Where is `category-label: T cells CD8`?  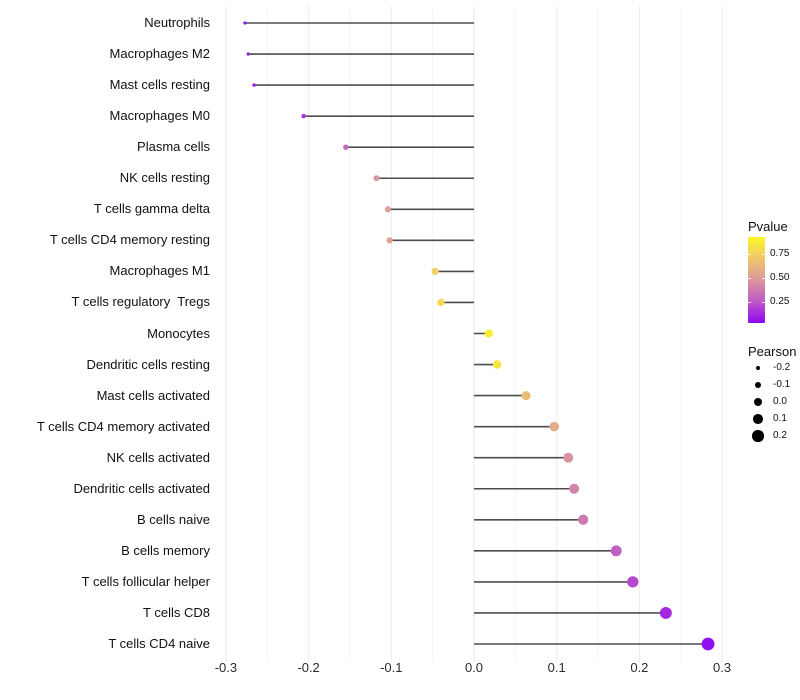
category-label: T cells CD8 is located at coordinates (176, 612).